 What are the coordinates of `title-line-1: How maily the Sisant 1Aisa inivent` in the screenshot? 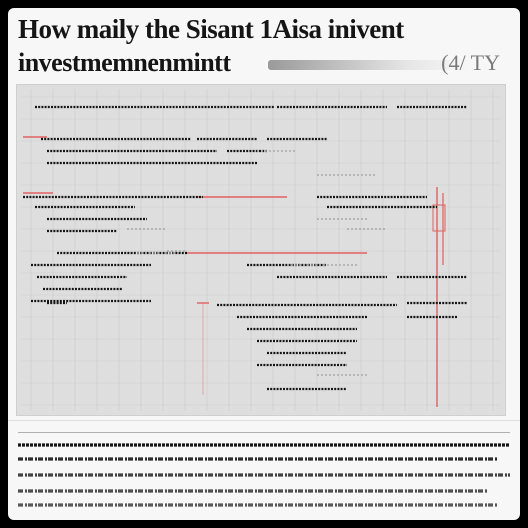 It's located at (211, 29).